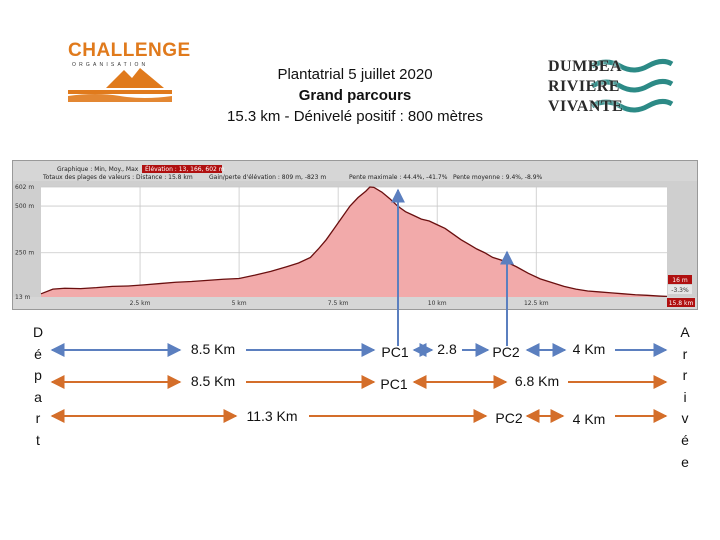 Image resolution: width=720 pixels, height=540 pixels. What do you see at coordinates (24, 187) in the screenshot?
I see `y-tick-label: 602 m` at bounding box center [24, 187].